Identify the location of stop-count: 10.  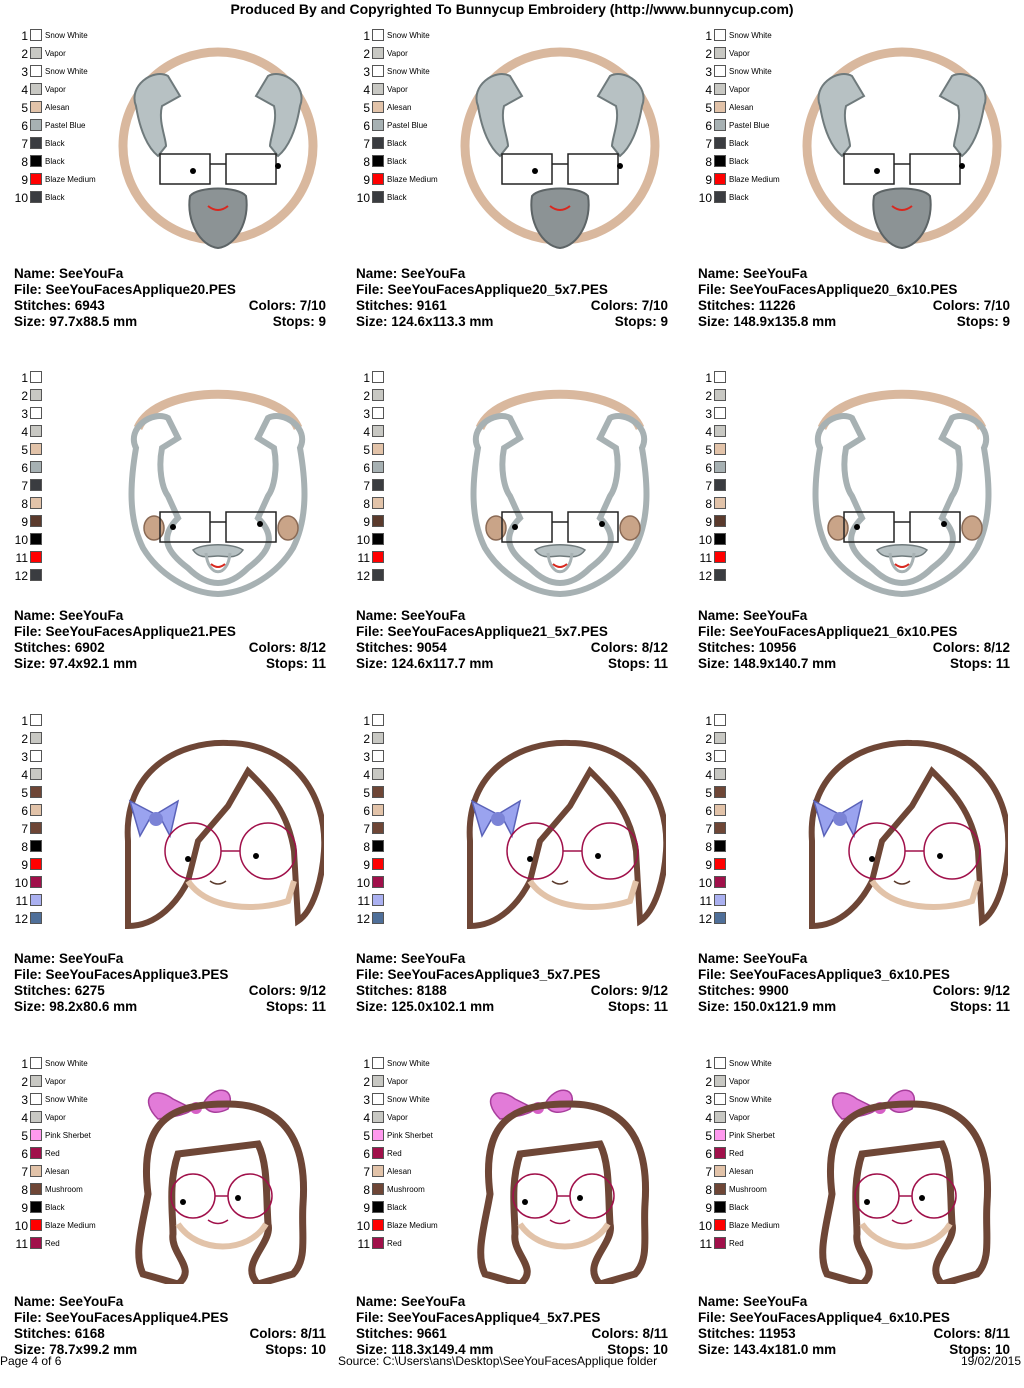
(318, 1349).